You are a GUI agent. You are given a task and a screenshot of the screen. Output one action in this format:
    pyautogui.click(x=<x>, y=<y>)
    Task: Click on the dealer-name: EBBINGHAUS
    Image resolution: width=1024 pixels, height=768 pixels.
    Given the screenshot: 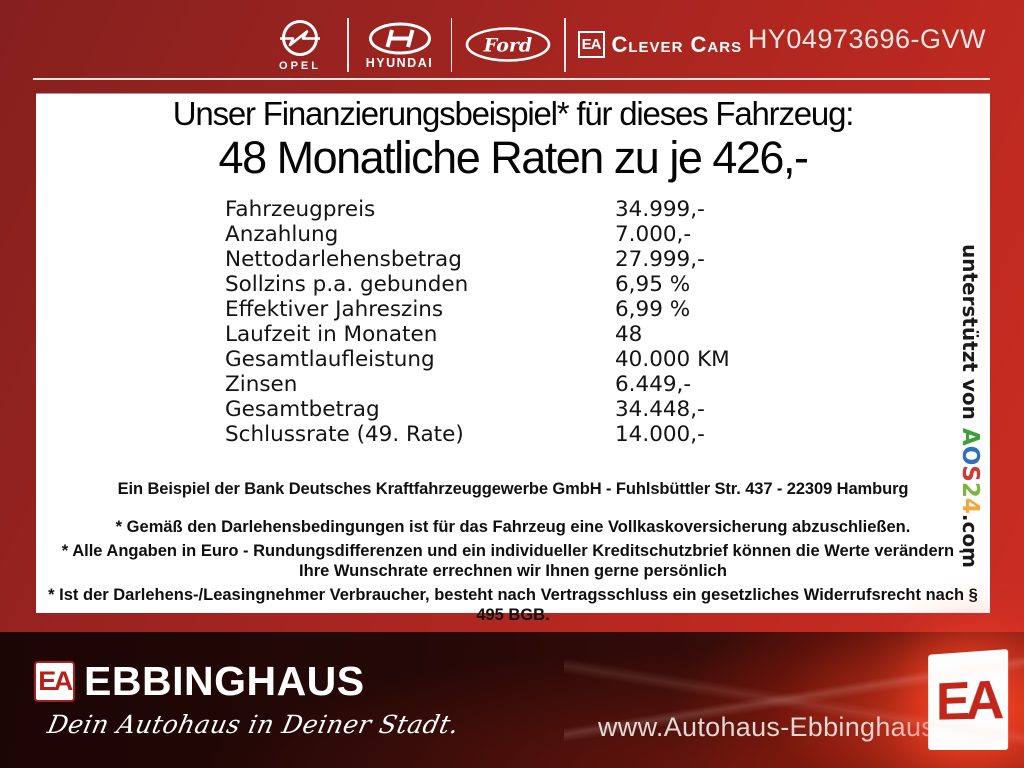 What is the action you would take?
    pyautogui.click(x=224, y=681)
    